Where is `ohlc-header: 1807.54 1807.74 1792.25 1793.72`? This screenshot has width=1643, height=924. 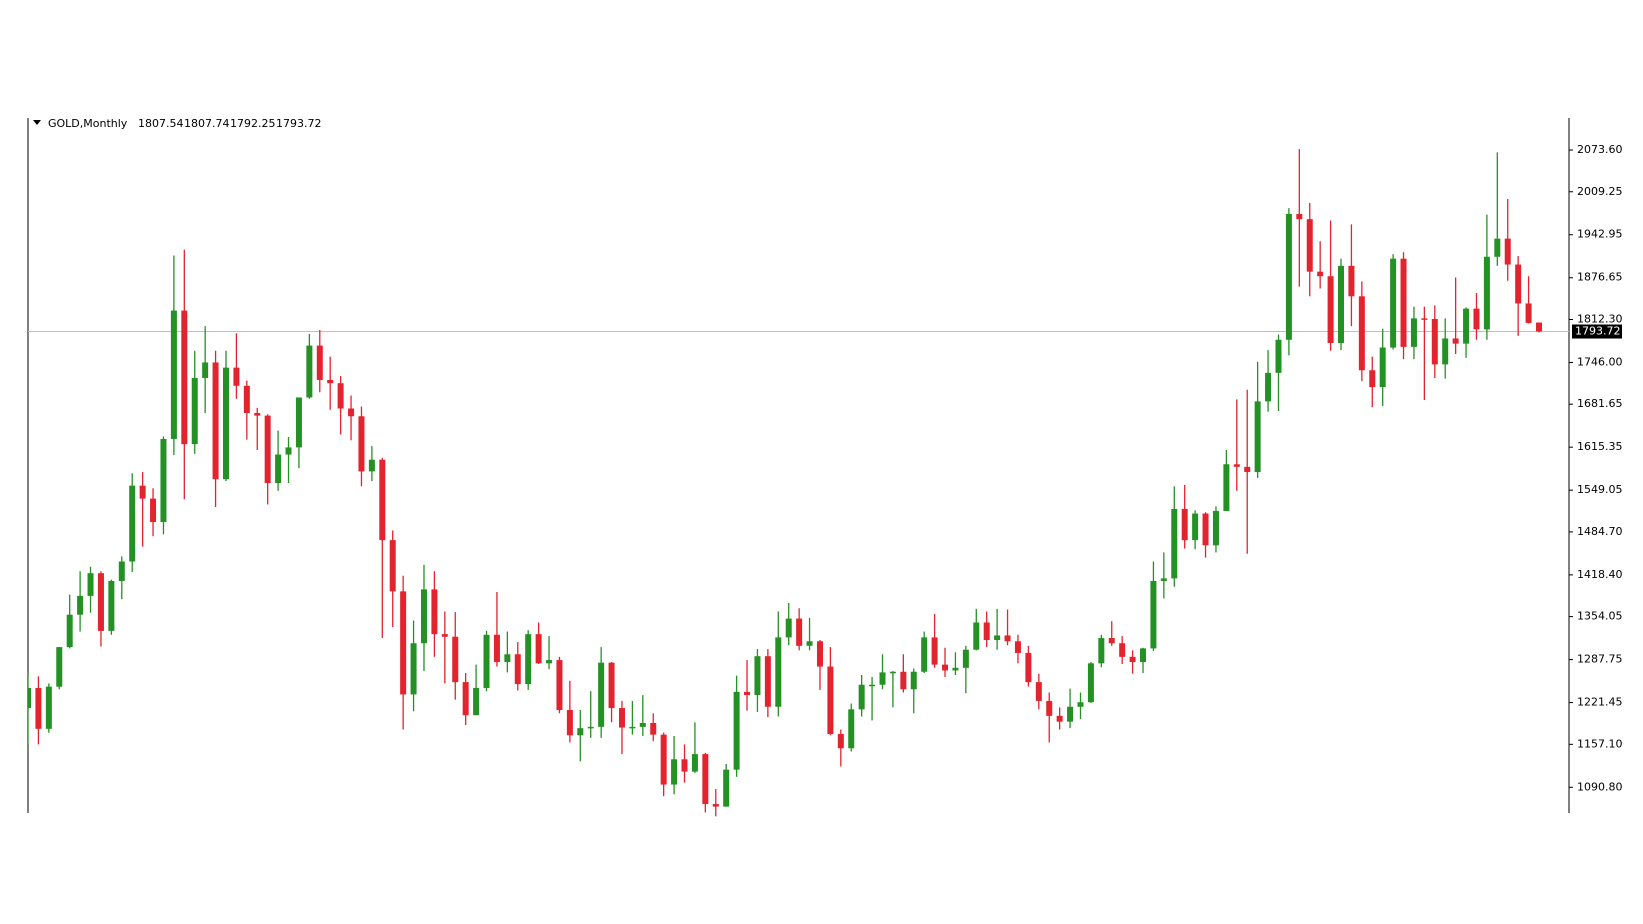
ohlc-header: 1807.54 1807.74 1792.25 1793.72 is located at coordinates (230, 123).